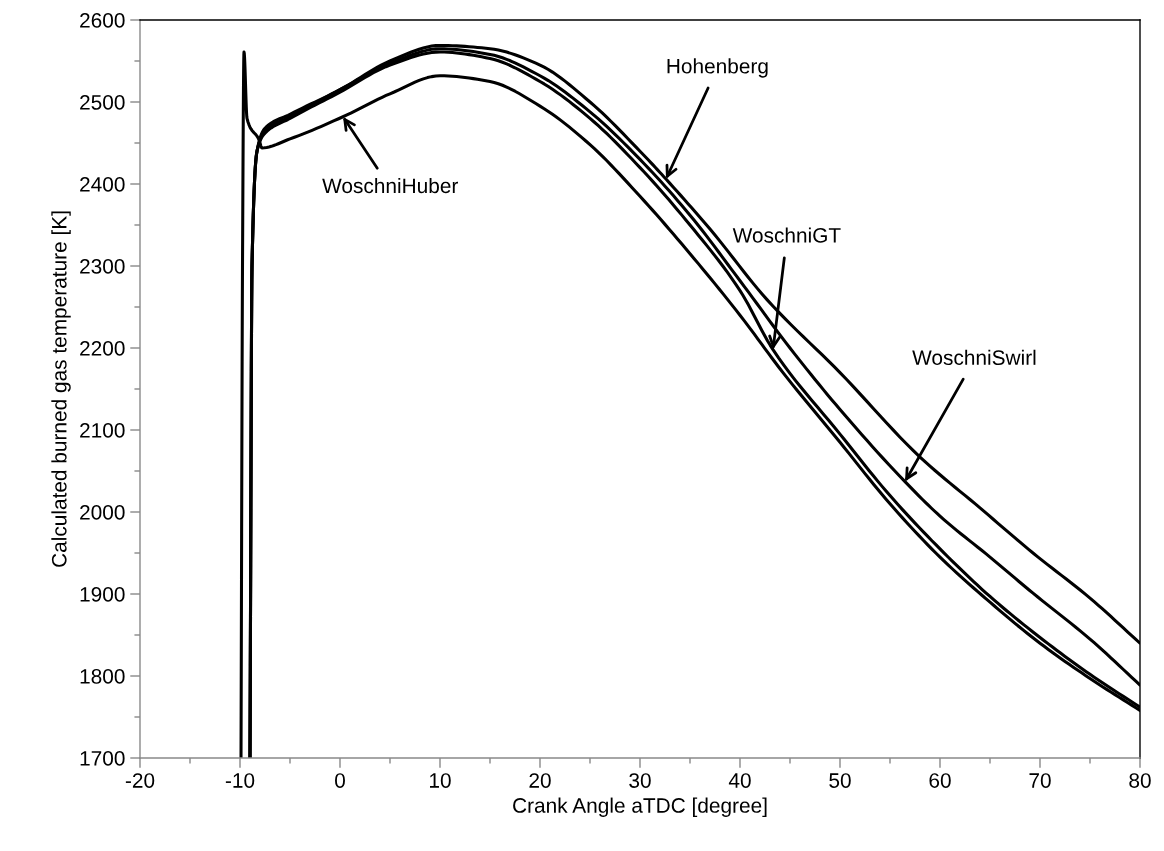 The image size is (1164, 851). Describe the element at coordinates (240, 780) in the screenshot. I see `x-tick-label: -10` at that location.